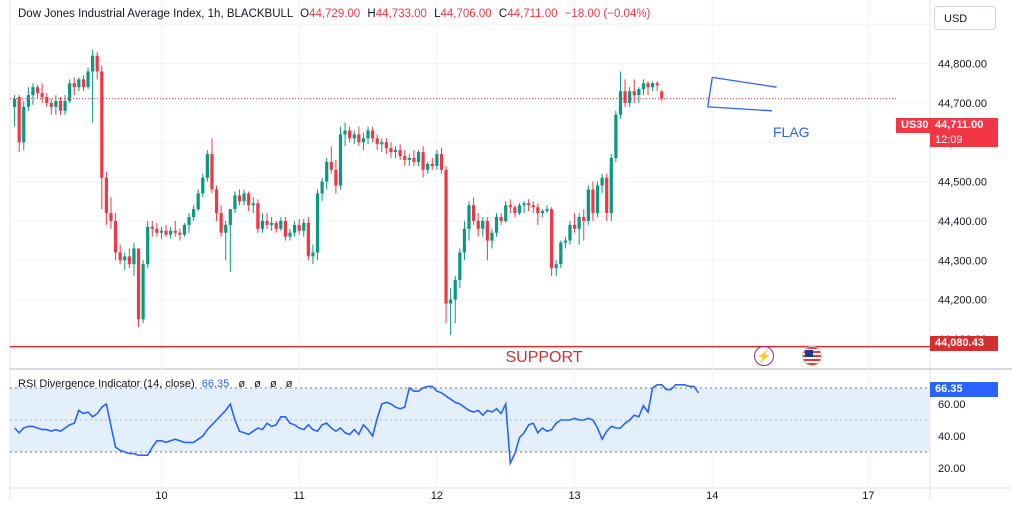  What do you see at coordinates (543, 357) in the screenshot?
I see `support-label: SUPPORT` at bounding box center [543, 357].